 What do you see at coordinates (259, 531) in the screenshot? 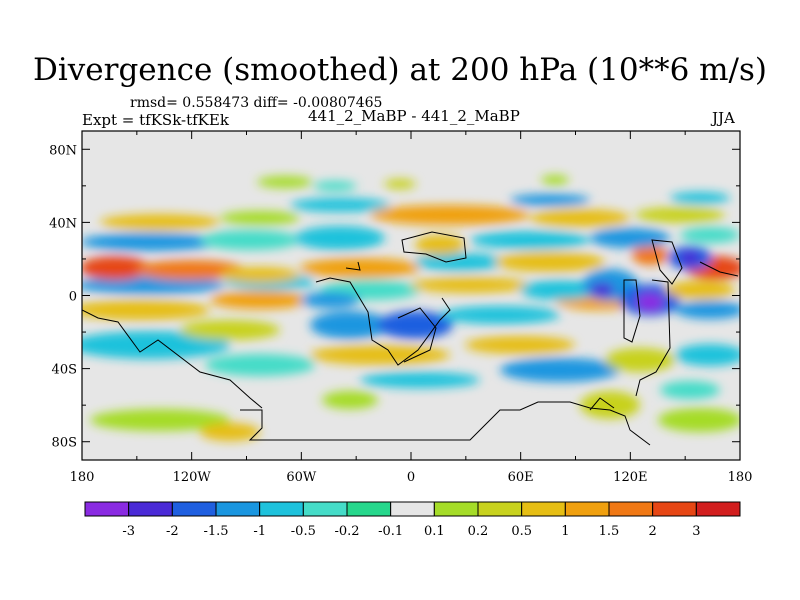
I see `colorbar-label: -1` at bounding box center [259, 531].